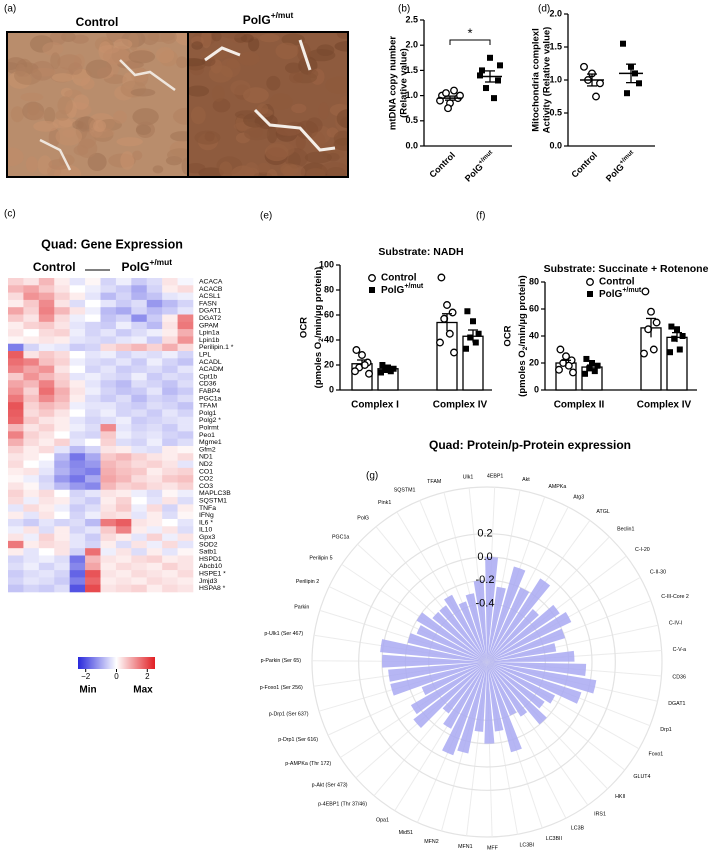  Describe the element at coordinates (329, 289) in the screenshot. I see `y-tick-label: 80` at that location.